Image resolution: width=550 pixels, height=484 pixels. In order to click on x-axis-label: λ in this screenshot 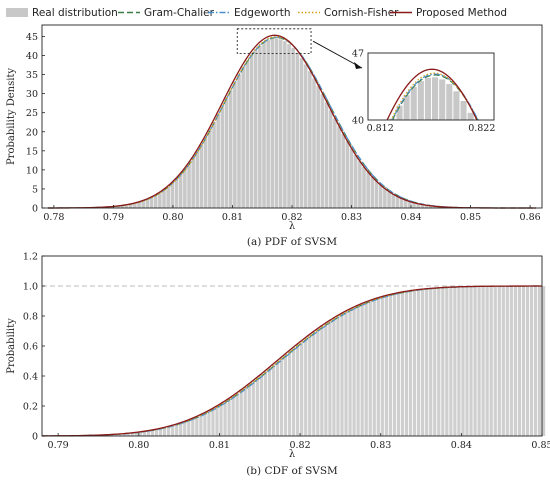, I will do `click(292, 226)`.